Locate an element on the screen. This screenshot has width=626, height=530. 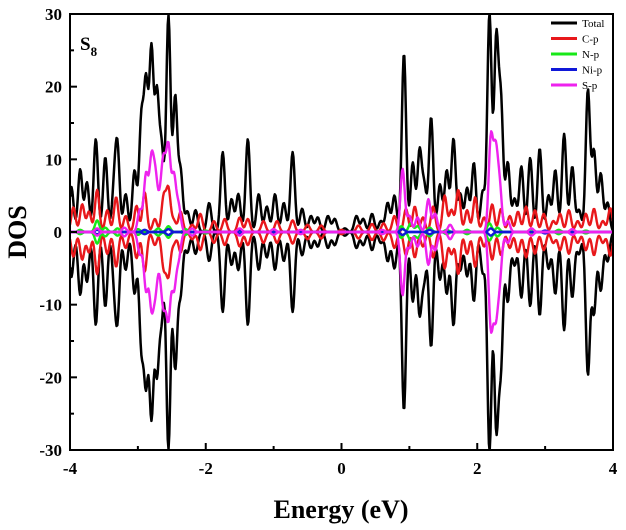
legend-label-c-p: C-p is located at coordinates (590, 40).